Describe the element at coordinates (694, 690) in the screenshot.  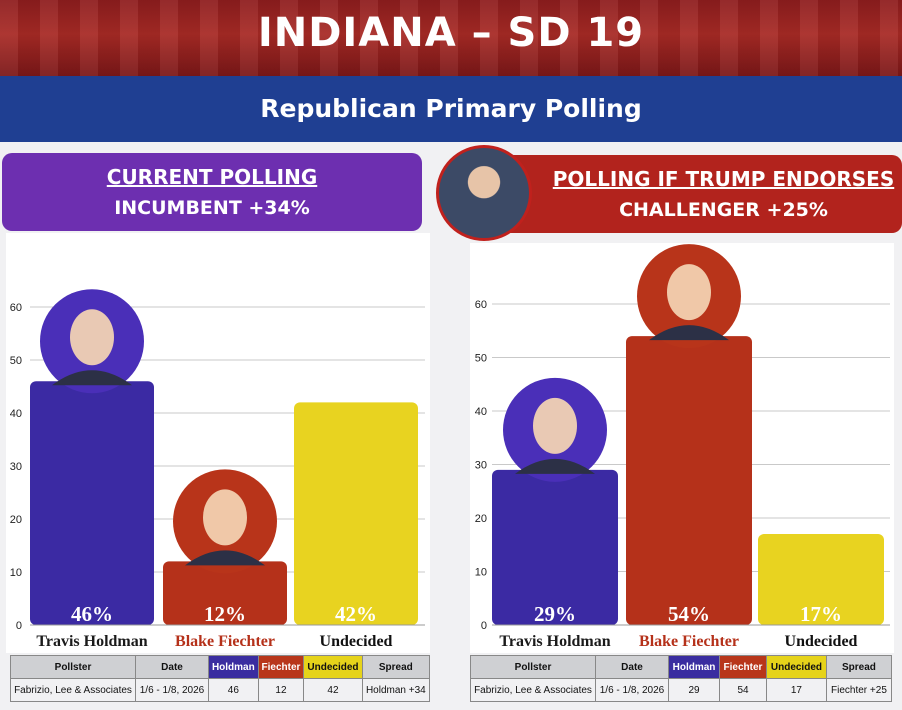
I see `cell-holdman: 29` at that location.